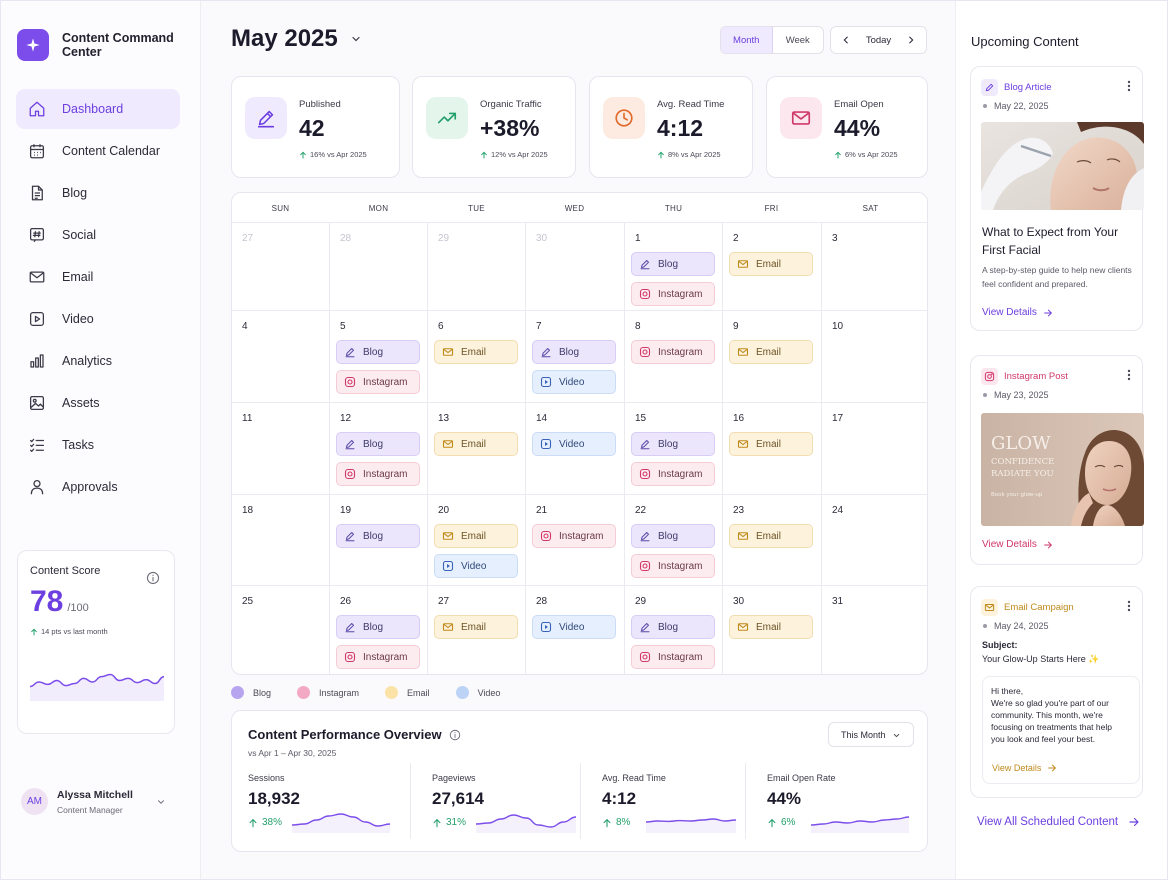  I want to click on view-week-button: Week, so click(797, 40).